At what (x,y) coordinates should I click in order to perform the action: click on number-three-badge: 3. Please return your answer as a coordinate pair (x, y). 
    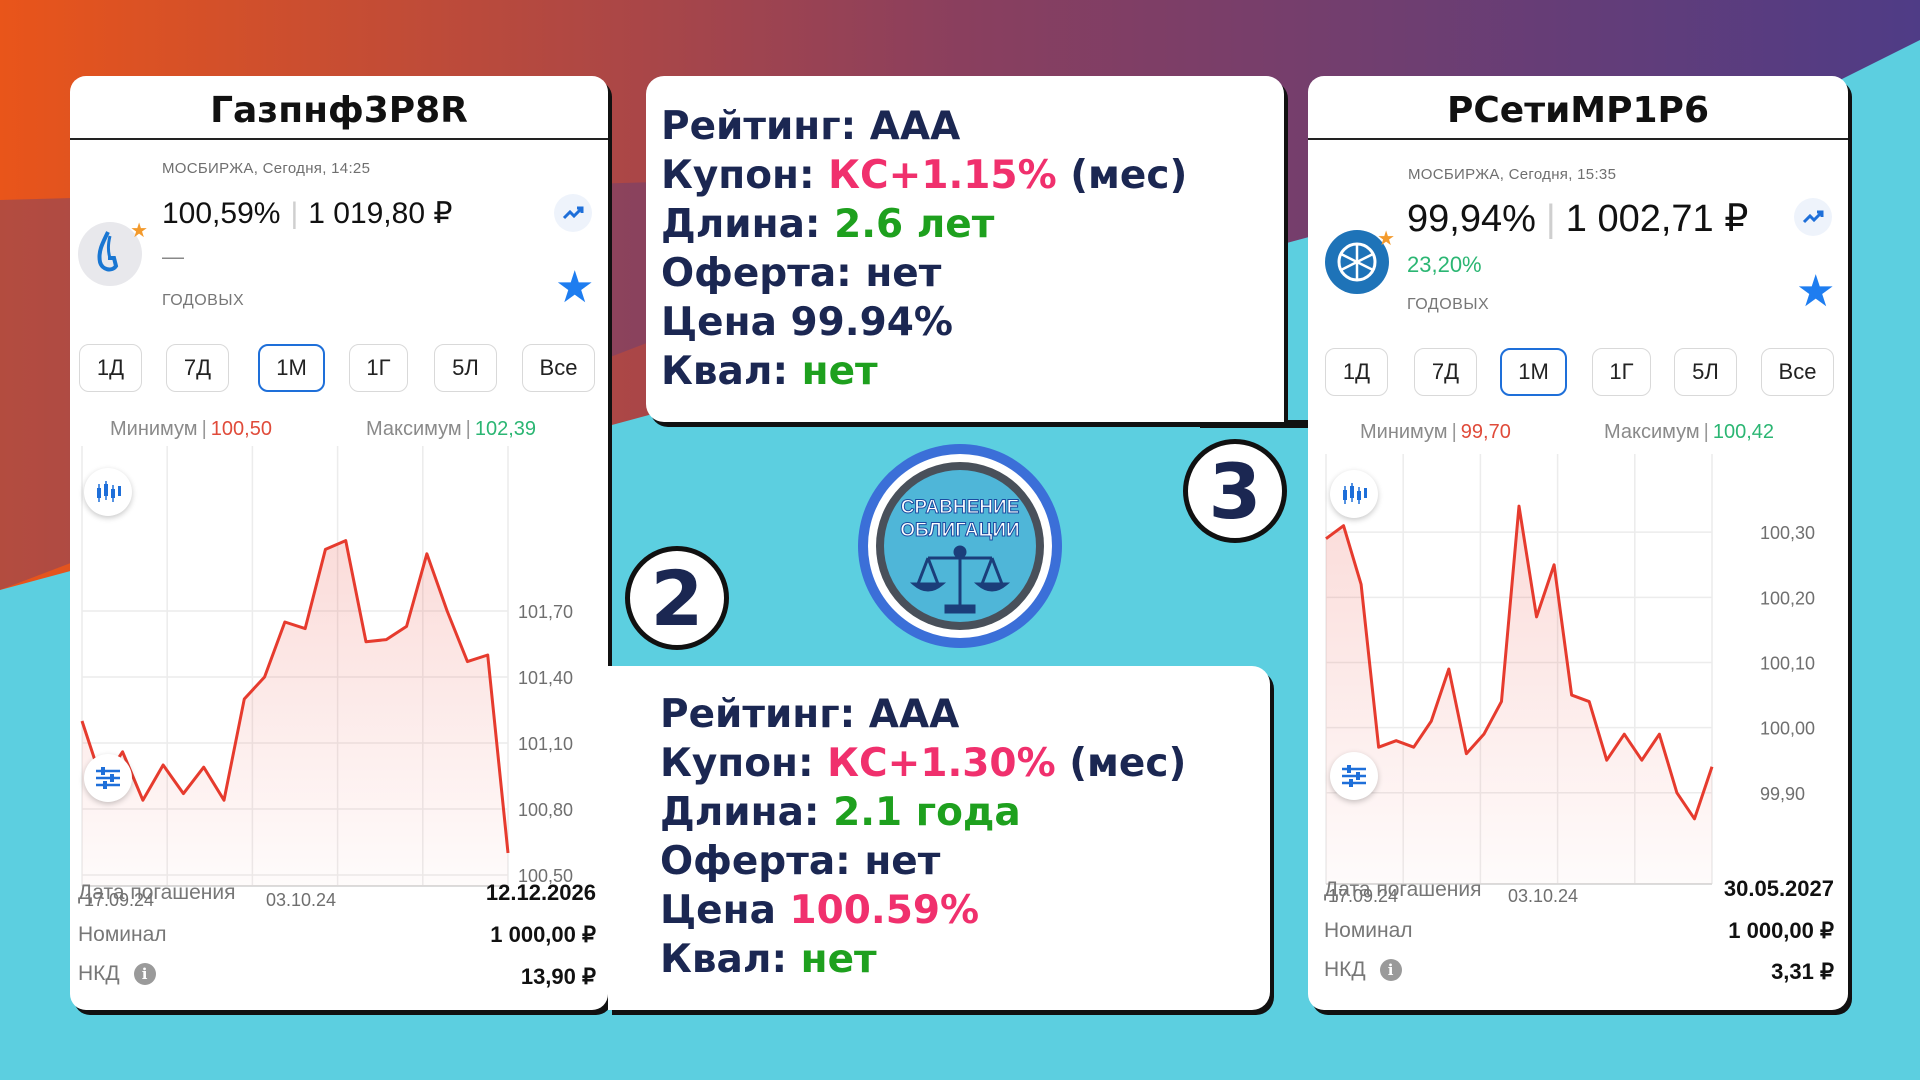
    Looking at the image, I should click on (1235, 491).